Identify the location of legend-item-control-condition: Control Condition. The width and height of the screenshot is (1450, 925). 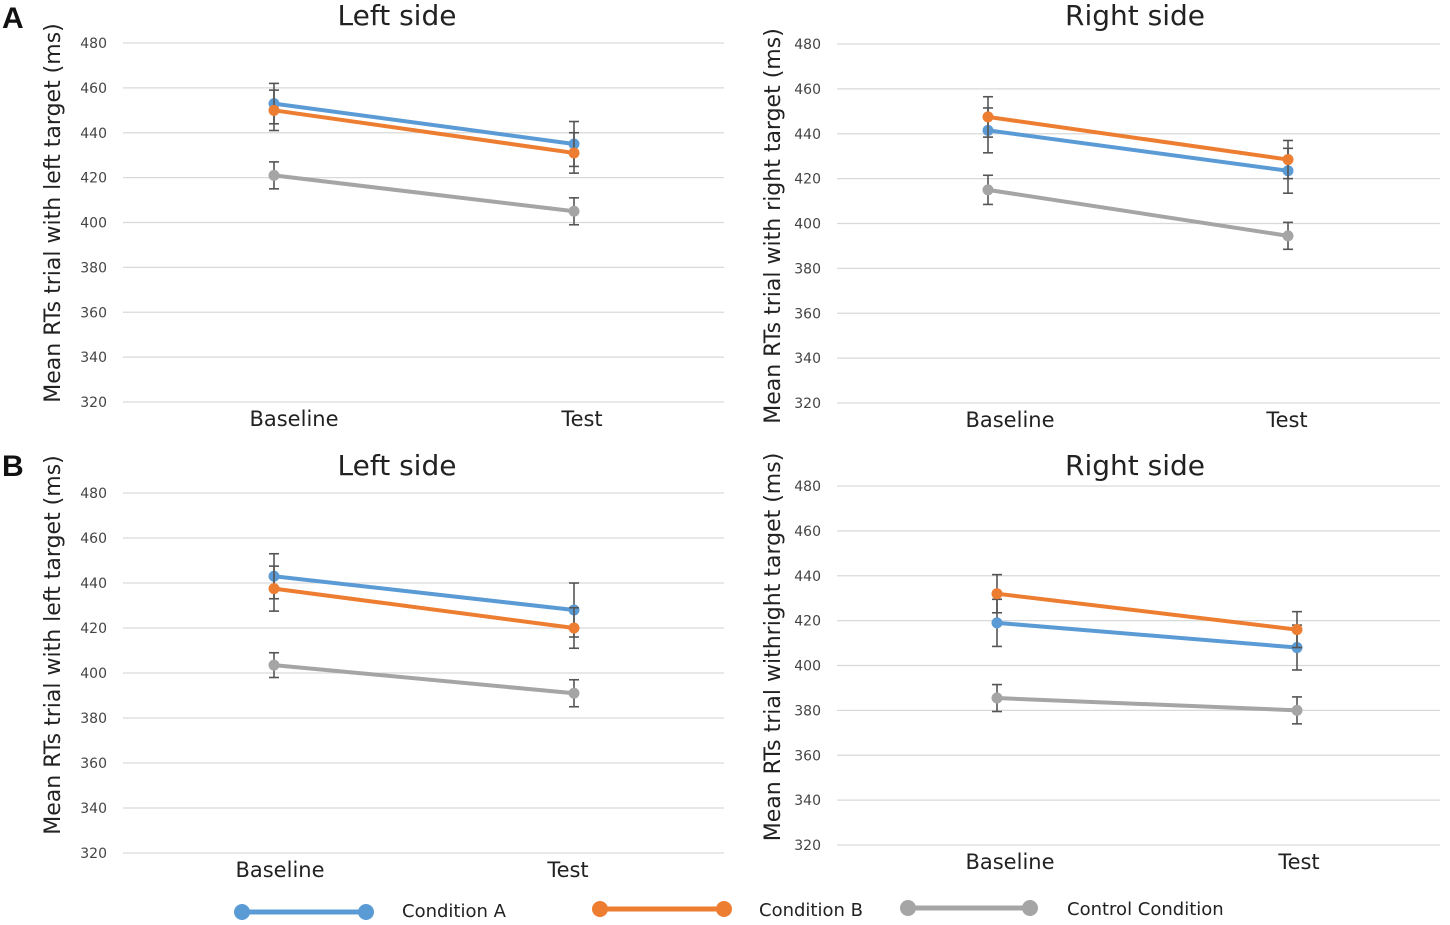
(1062, 909).